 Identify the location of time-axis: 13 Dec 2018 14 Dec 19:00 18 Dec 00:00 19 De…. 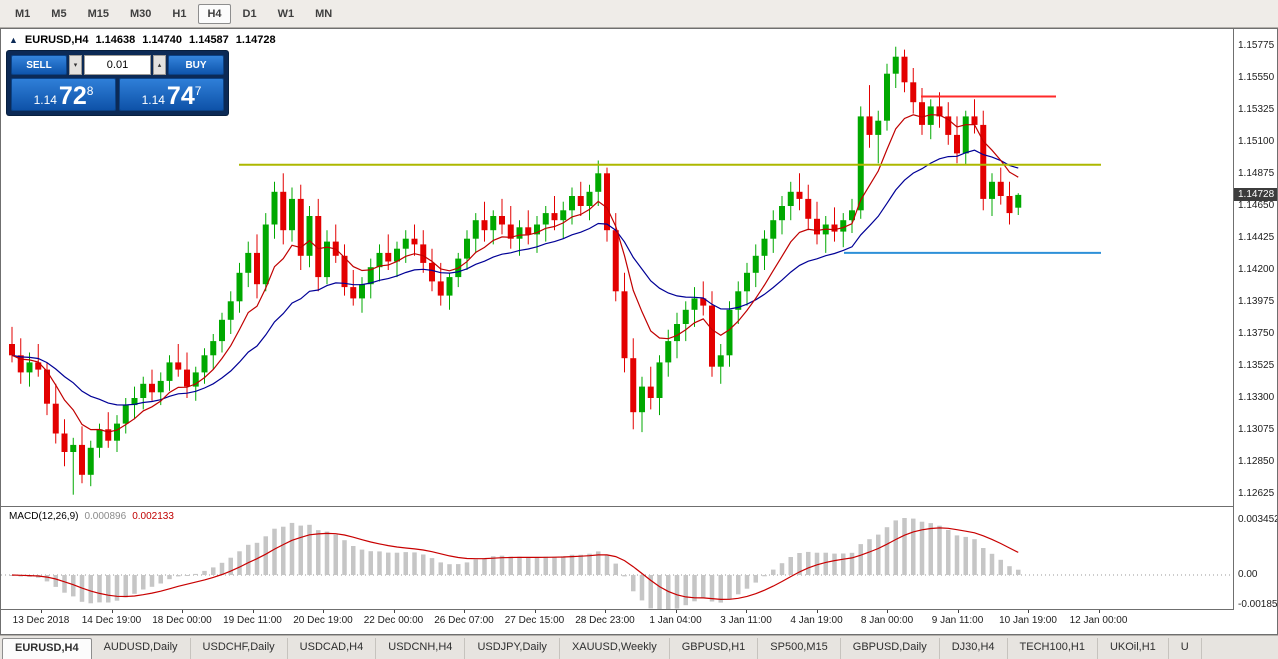
(617, 622).